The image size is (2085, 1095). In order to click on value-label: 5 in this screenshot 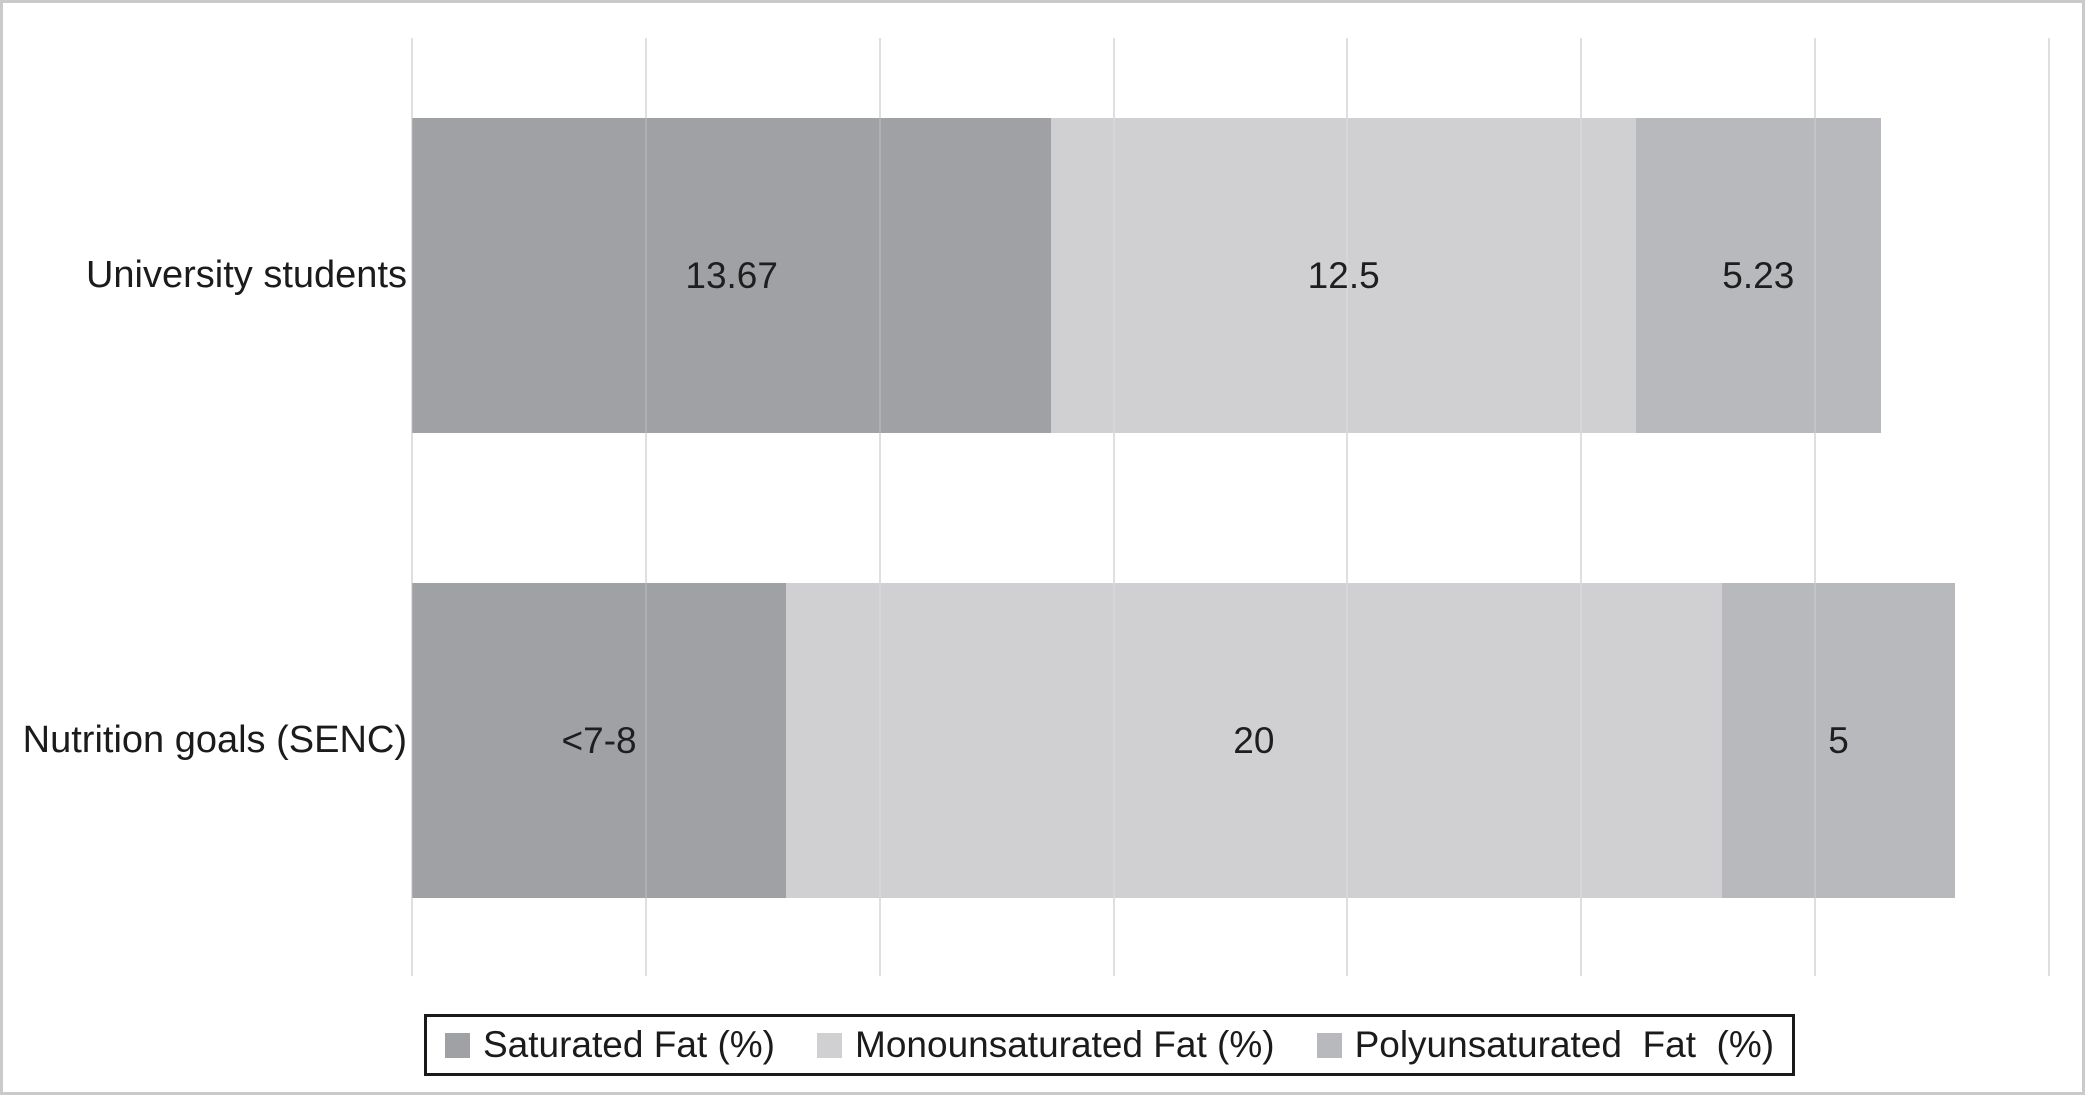, I will do `click(1838, 740)`.